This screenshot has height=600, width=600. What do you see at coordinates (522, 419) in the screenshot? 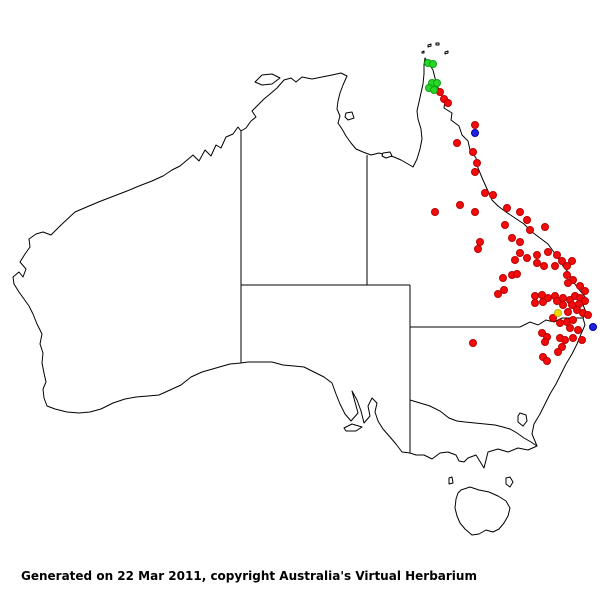
I see `act-border` at bounding box center [522, 419].